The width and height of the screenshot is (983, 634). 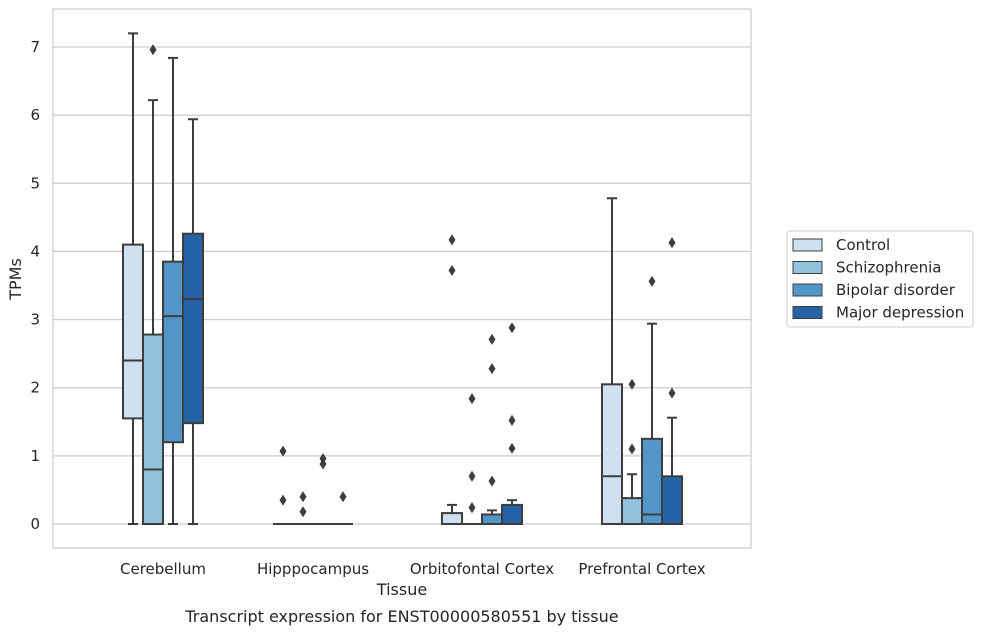 I want to click on legend-frame, so click(x=880, y=279).